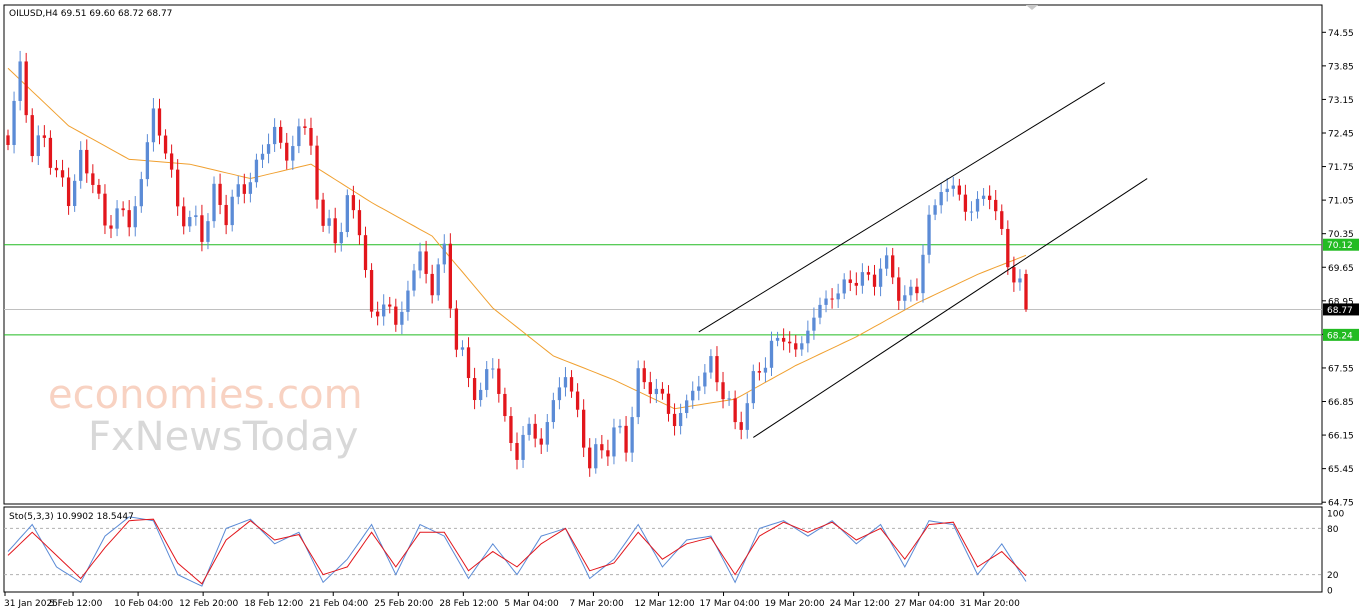 The height and width of the screenshot is (615, 1366). What do you see at coordinates (517, 551) in the screenshot?
I see `stochastic-signal-line` at bounding box center [517, 551].